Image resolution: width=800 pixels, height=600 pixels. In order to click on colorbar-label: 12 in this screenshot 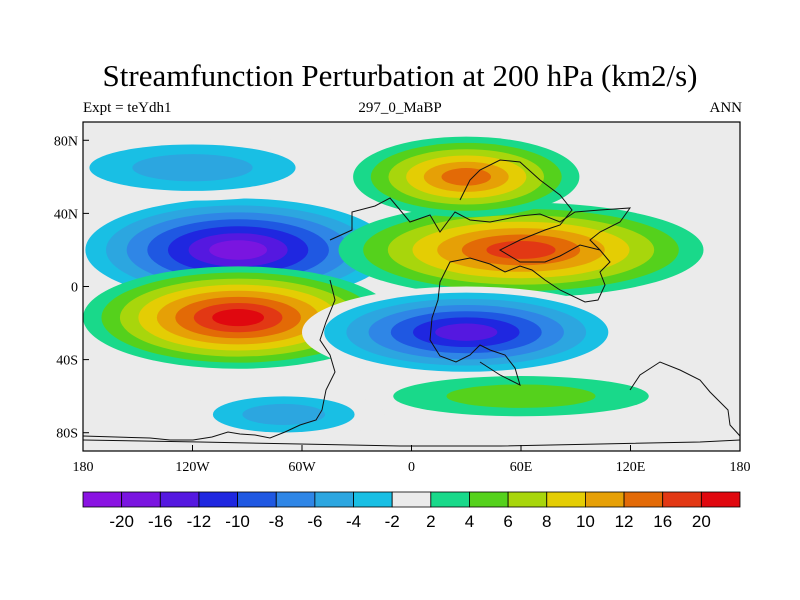, I will do `click(624, 521)`.